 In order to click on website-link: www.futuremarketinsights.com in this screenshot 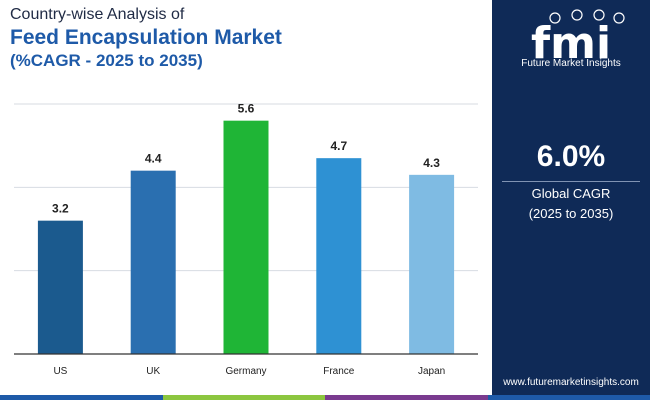, I will do `click(571, 382)`.